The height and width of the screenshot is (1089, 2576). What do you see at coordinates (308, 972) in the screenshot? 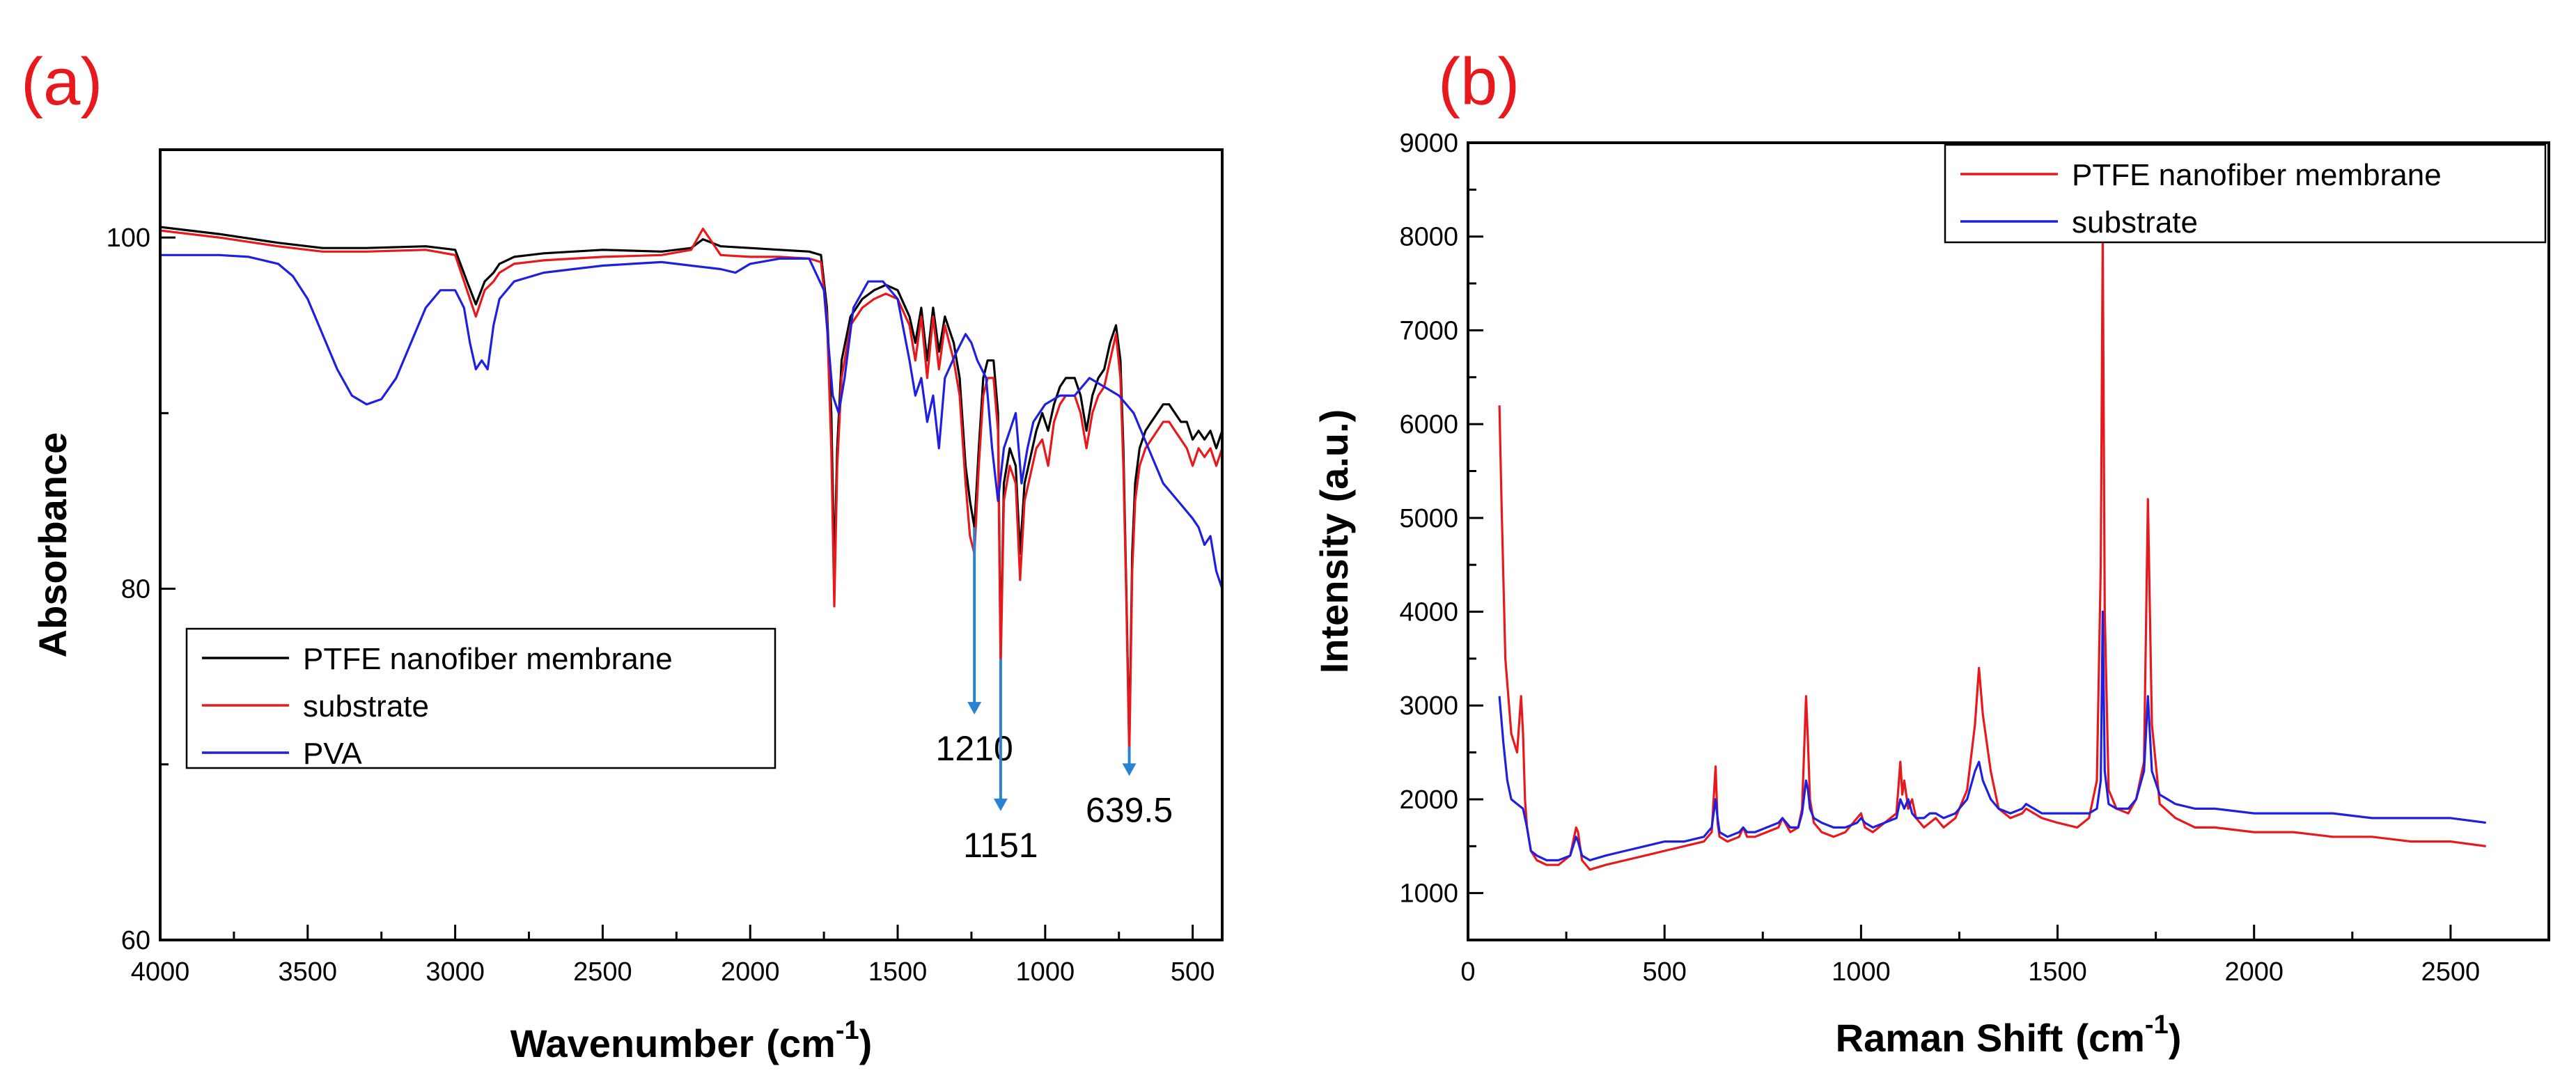
I see `x-tick-label: 3500` at bounding box center [308, 972].